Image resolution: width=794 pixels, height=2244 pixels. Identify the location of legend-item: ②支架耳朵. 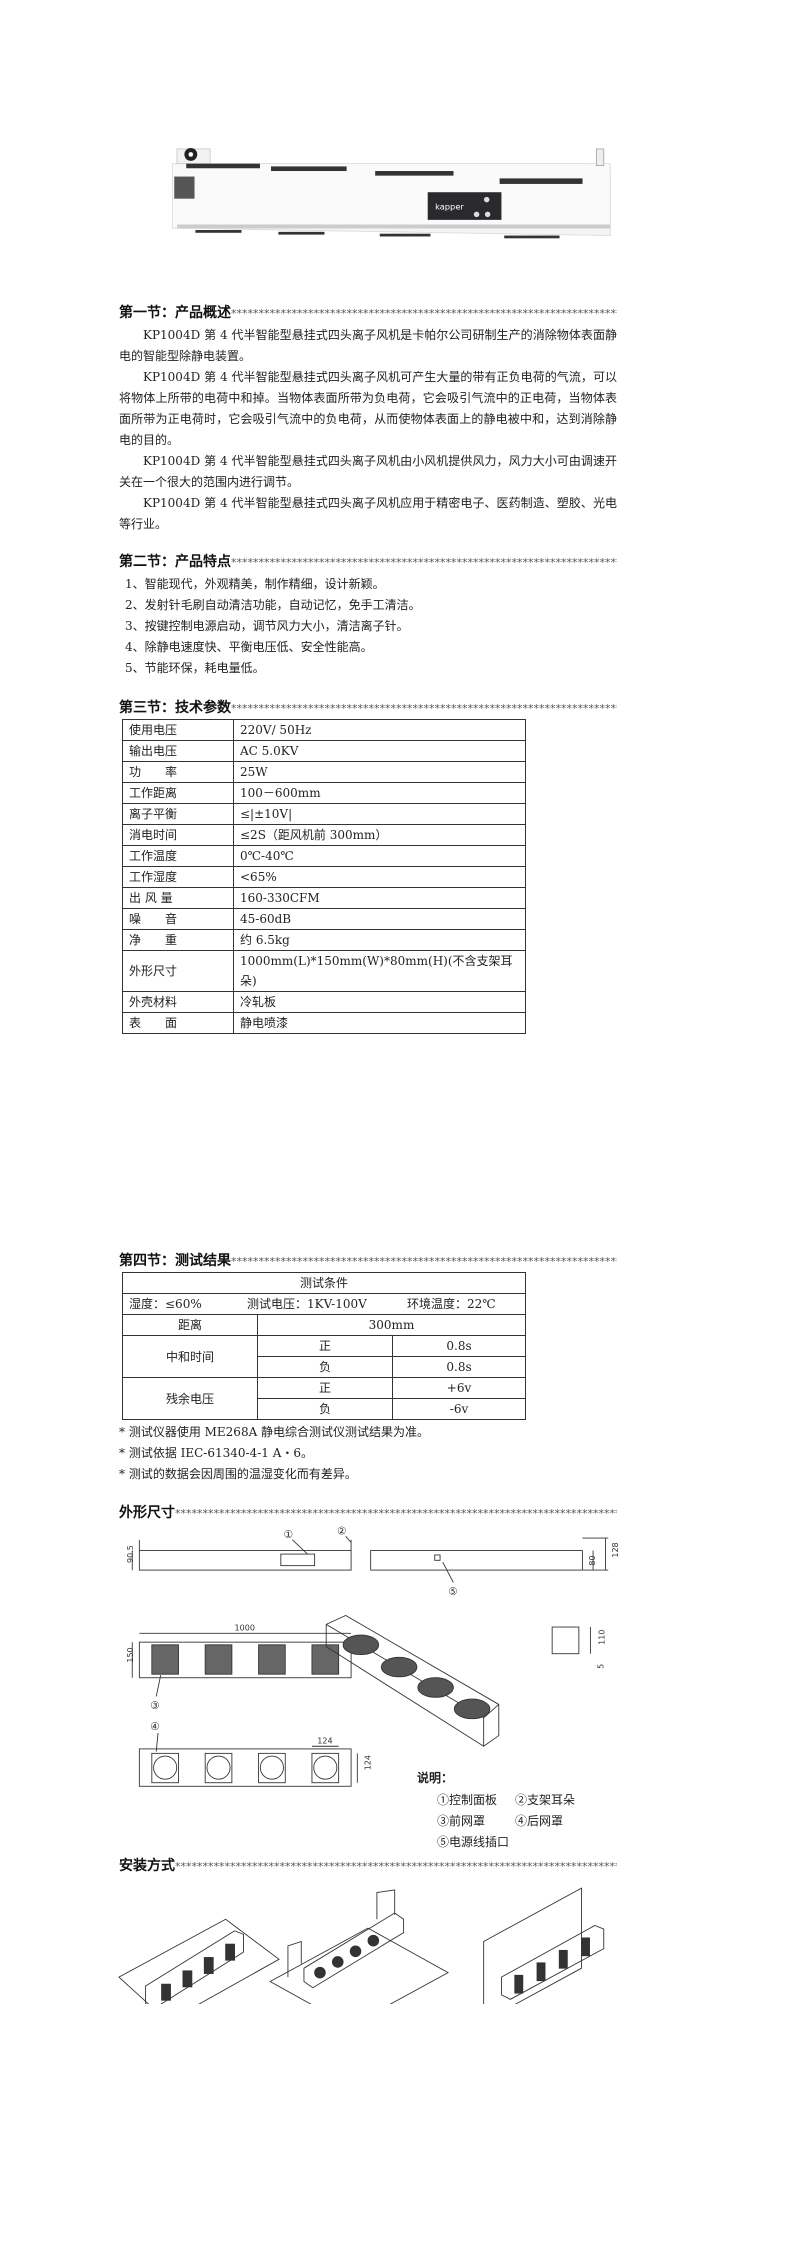
(545, 1800).